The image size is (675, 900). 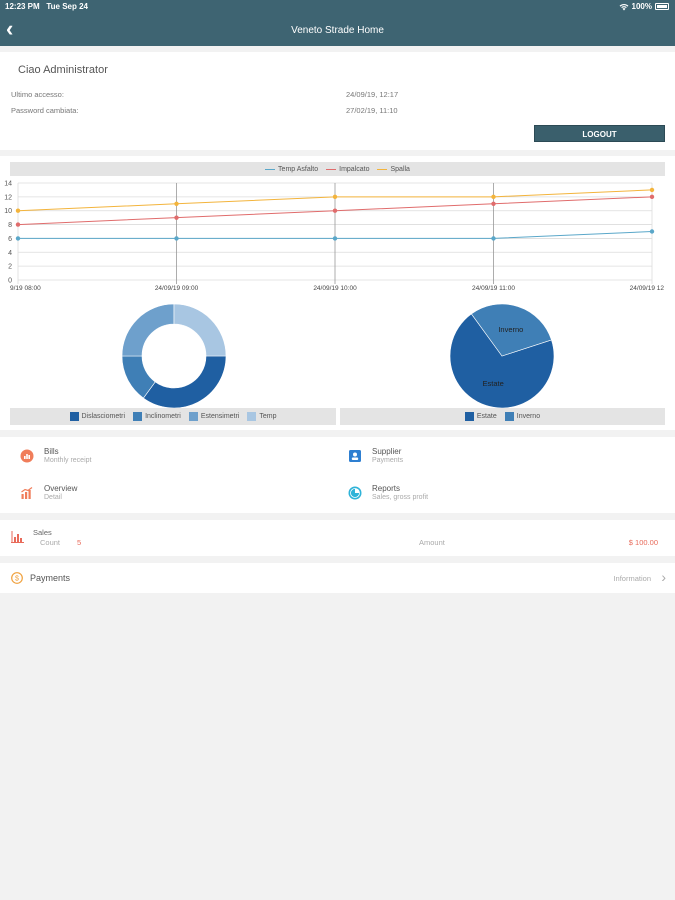 I want to click on legend-item: Inverno, so click(x=522, y=416).